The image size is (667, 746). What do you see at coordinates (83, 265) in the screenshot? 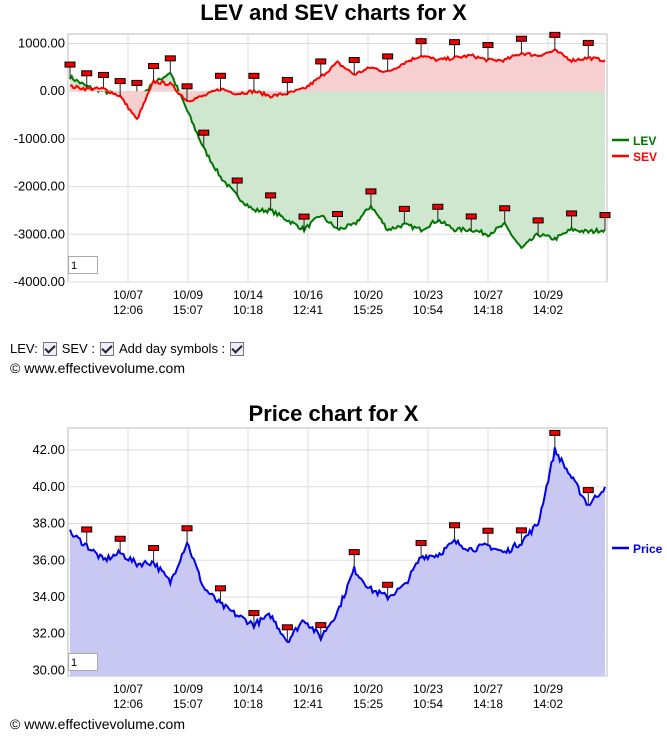
I see `lev-sev-zoom-input: 1` at bounding box center [83, 265].